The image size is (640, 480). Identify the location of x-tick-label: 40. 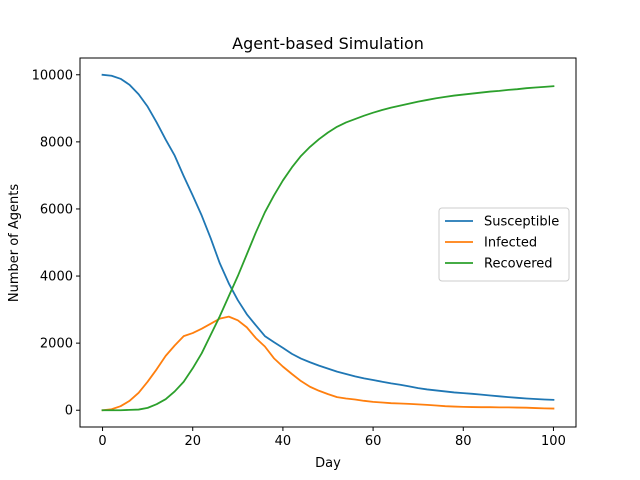
(283, 441).